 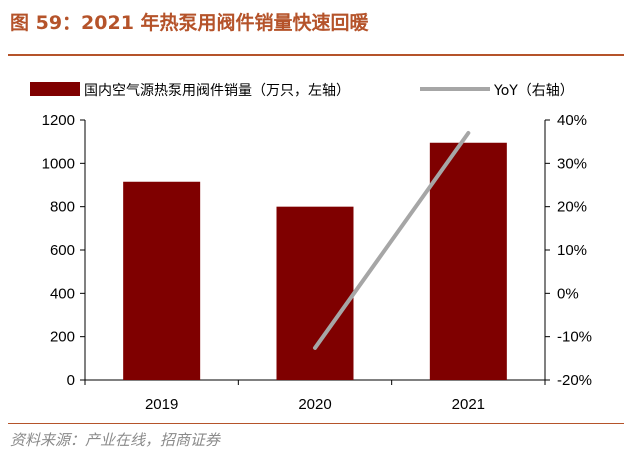 I want to click on legend-label-line: YoY（右轴）, so click(x=533, y=91).